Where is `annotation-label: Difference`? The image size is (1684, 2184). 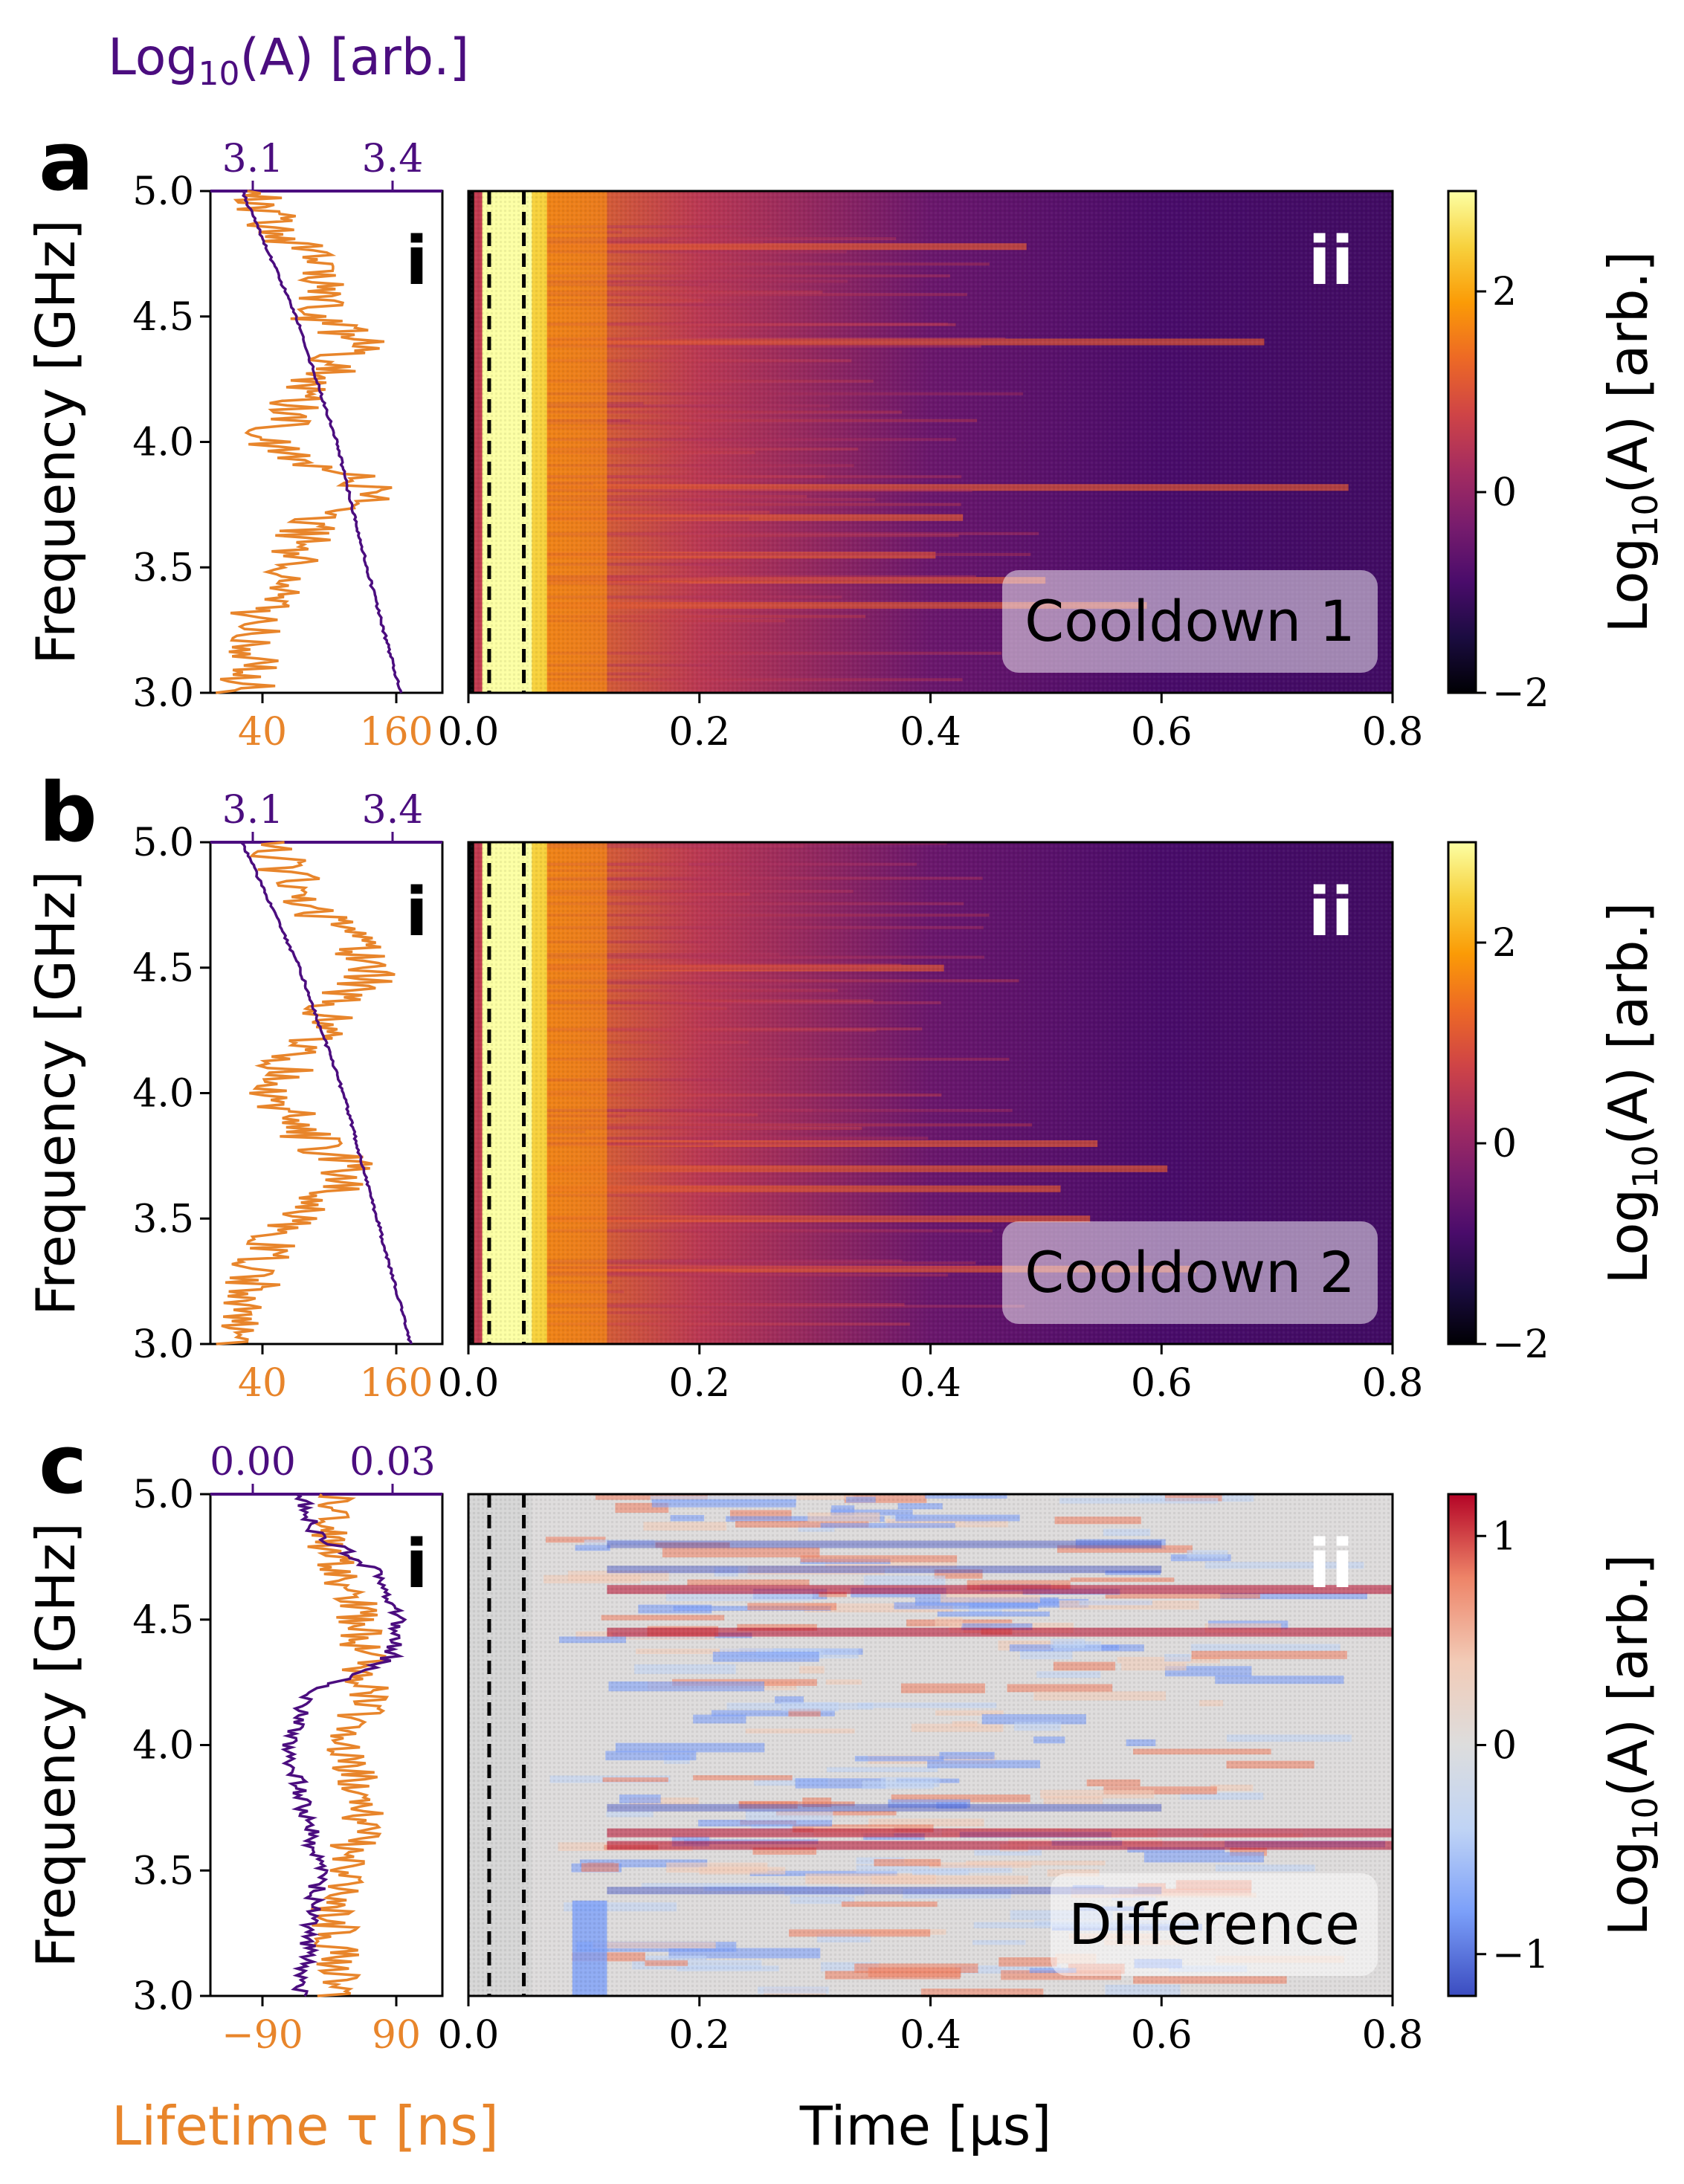 annotation-label: Difference is located at coordinates (1214, 1924).